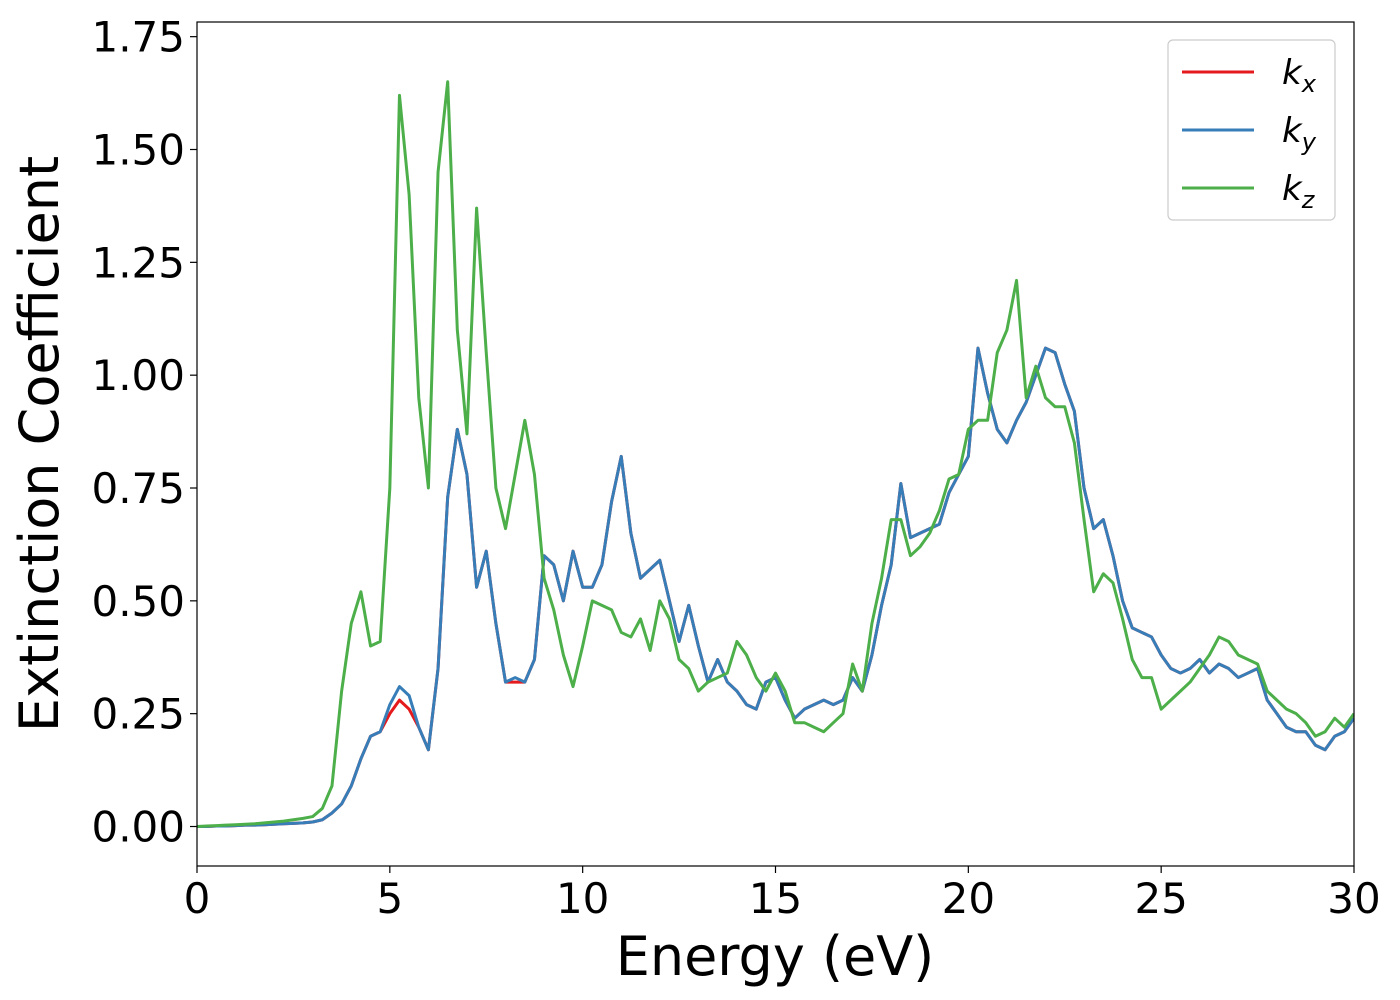 The image size is (1400, 1000). What do you see at coordinates (1160, 898) in the screenshot?
I see `x-tick-label: 25` at bounding box center [1160, 898].